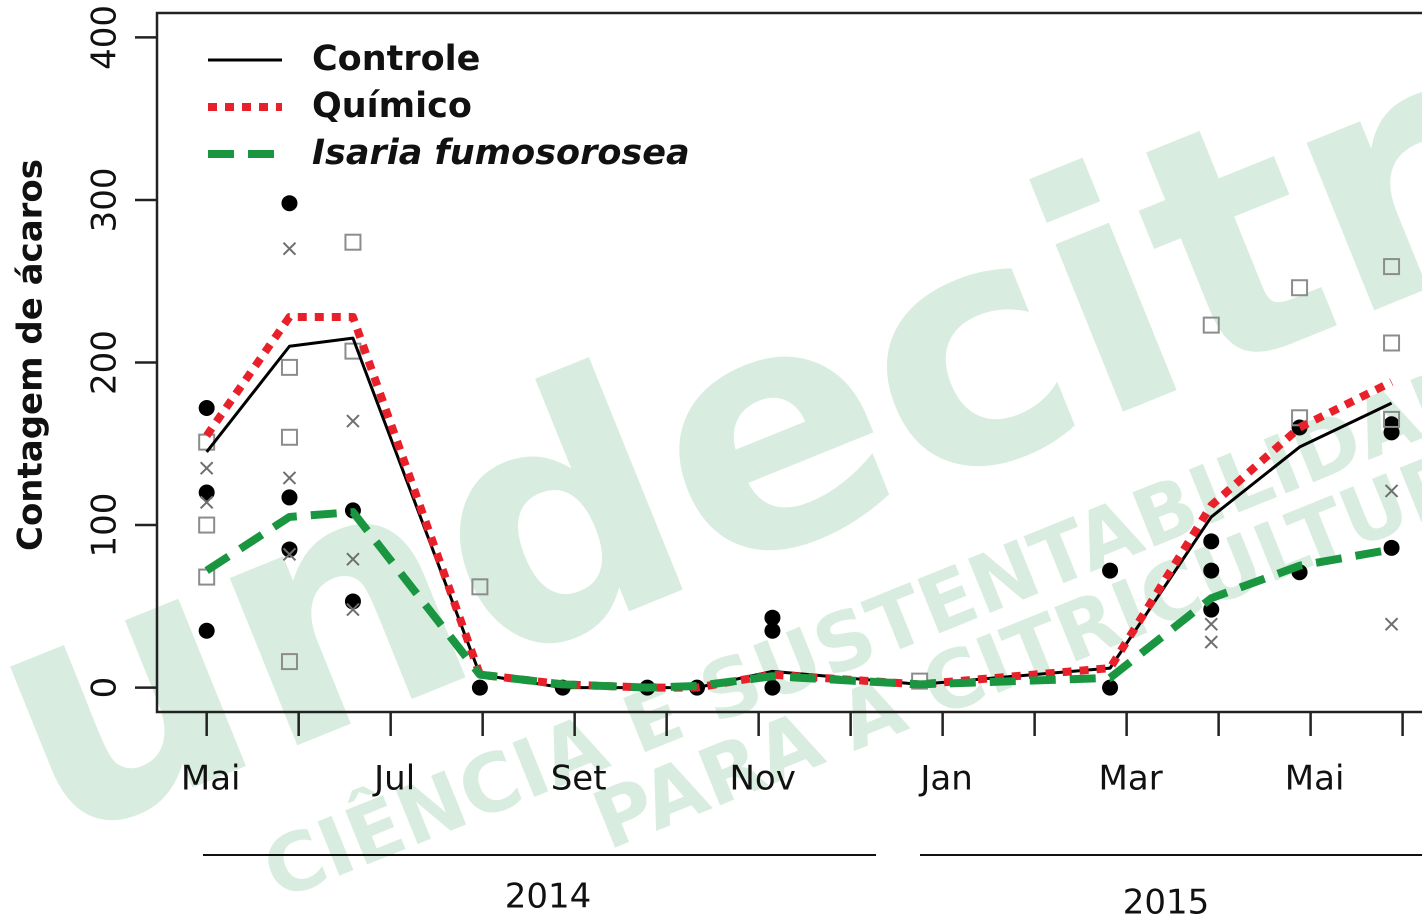 The width and height of the screenshot is (1422, 922). Describe the element at coordinates (1166, 902) in the screenshot. I see `year-label: 2015` at that location.